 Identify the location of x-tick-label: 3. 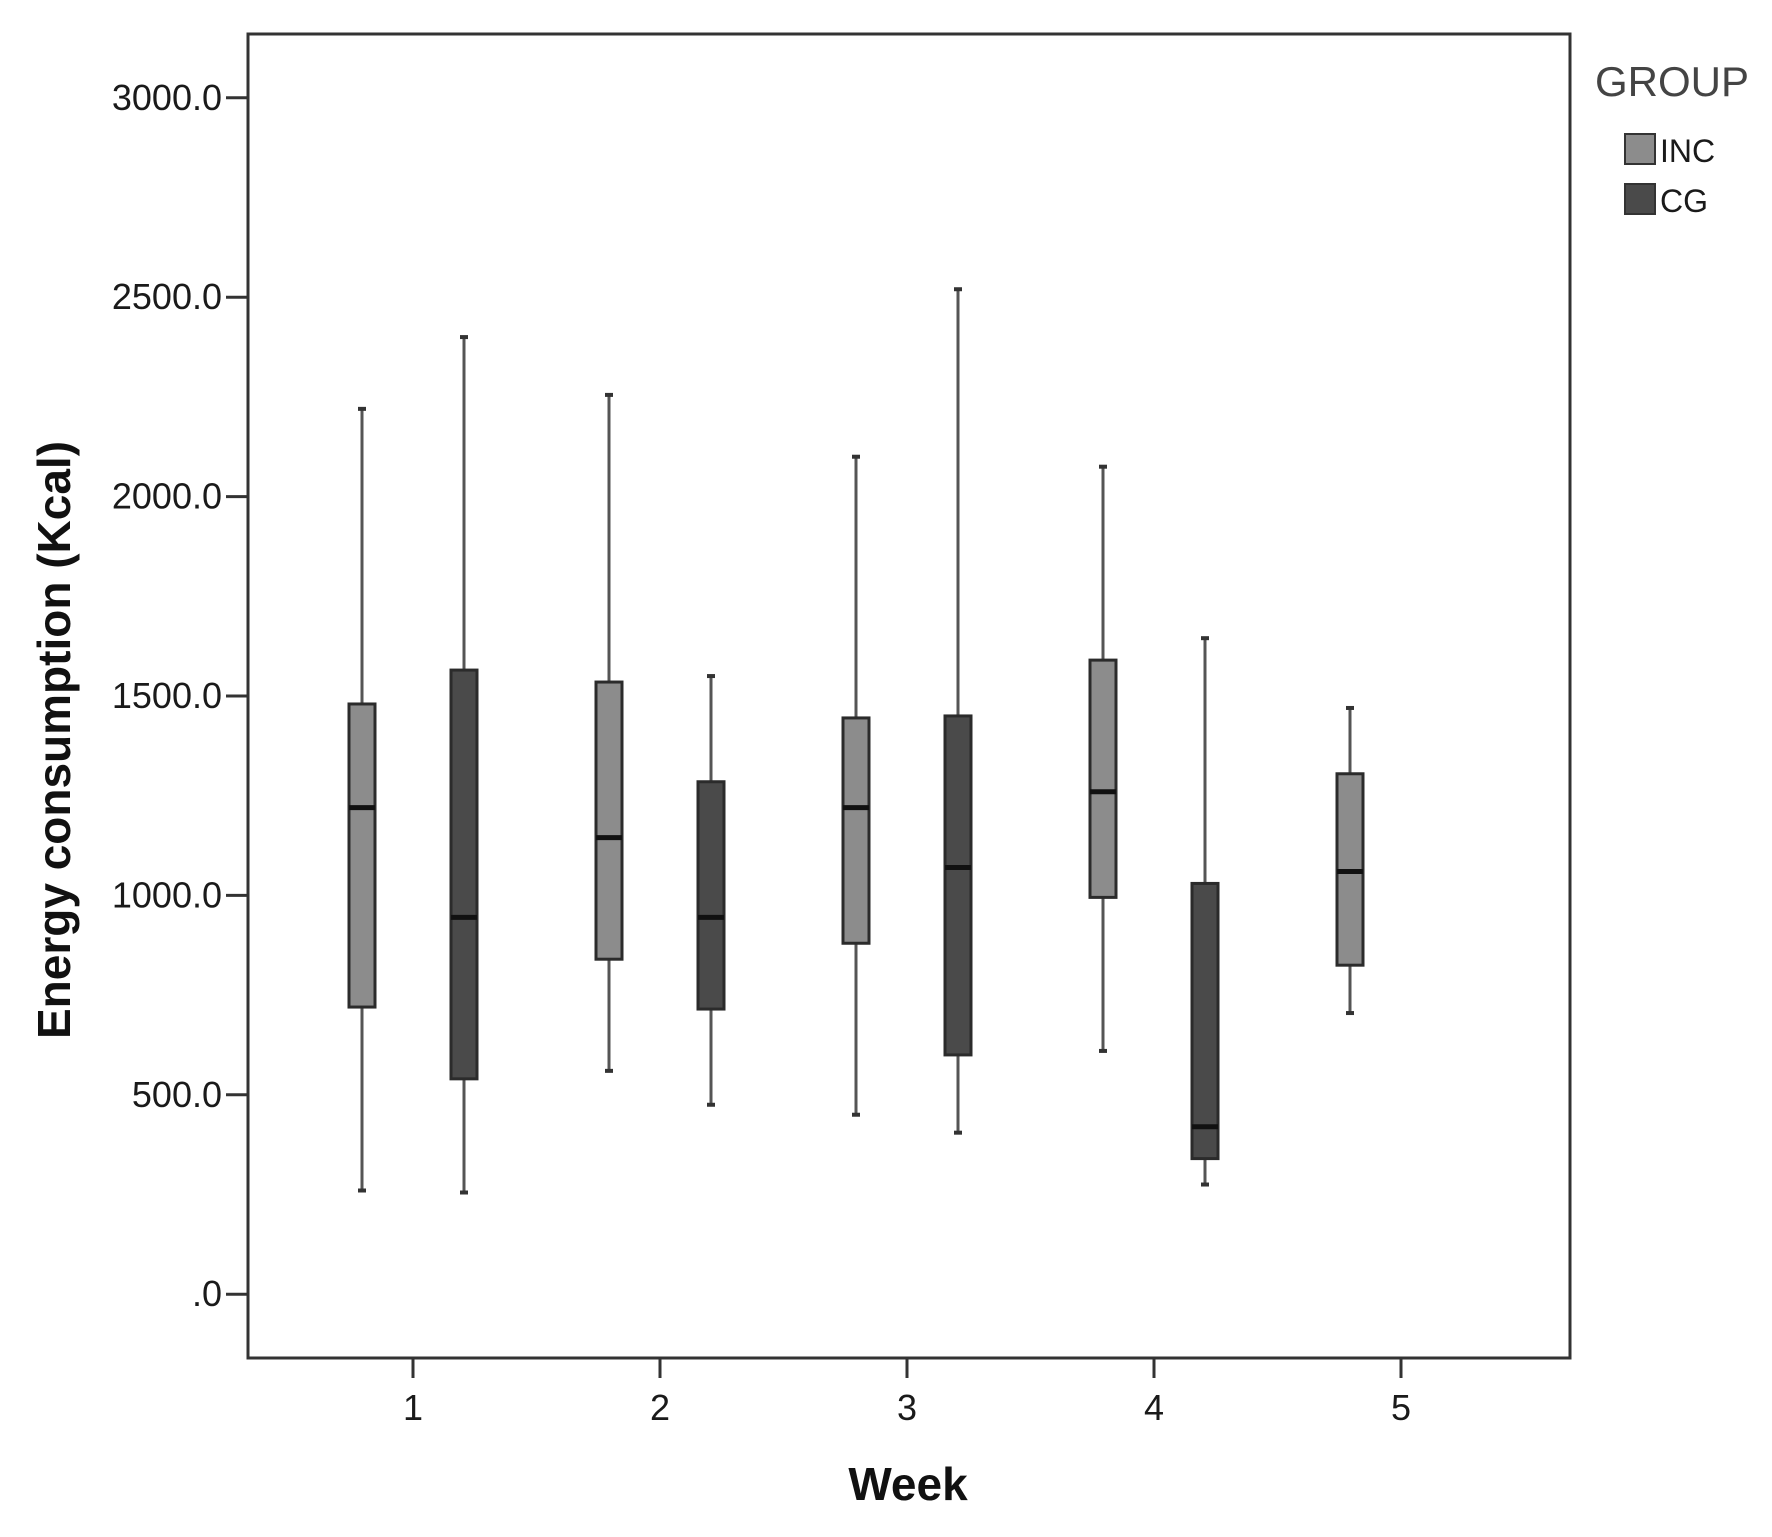
(907, 1407).